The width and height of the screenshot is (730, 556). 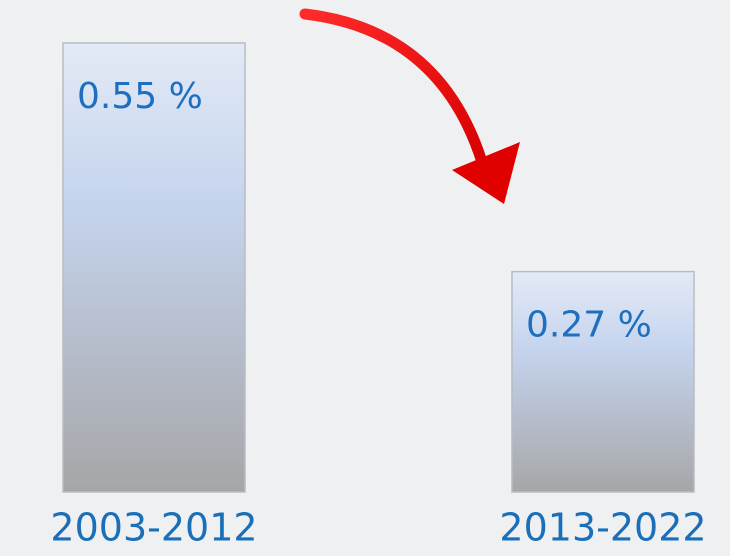 I want to click on arrow-head, so click(x=486, y=173).